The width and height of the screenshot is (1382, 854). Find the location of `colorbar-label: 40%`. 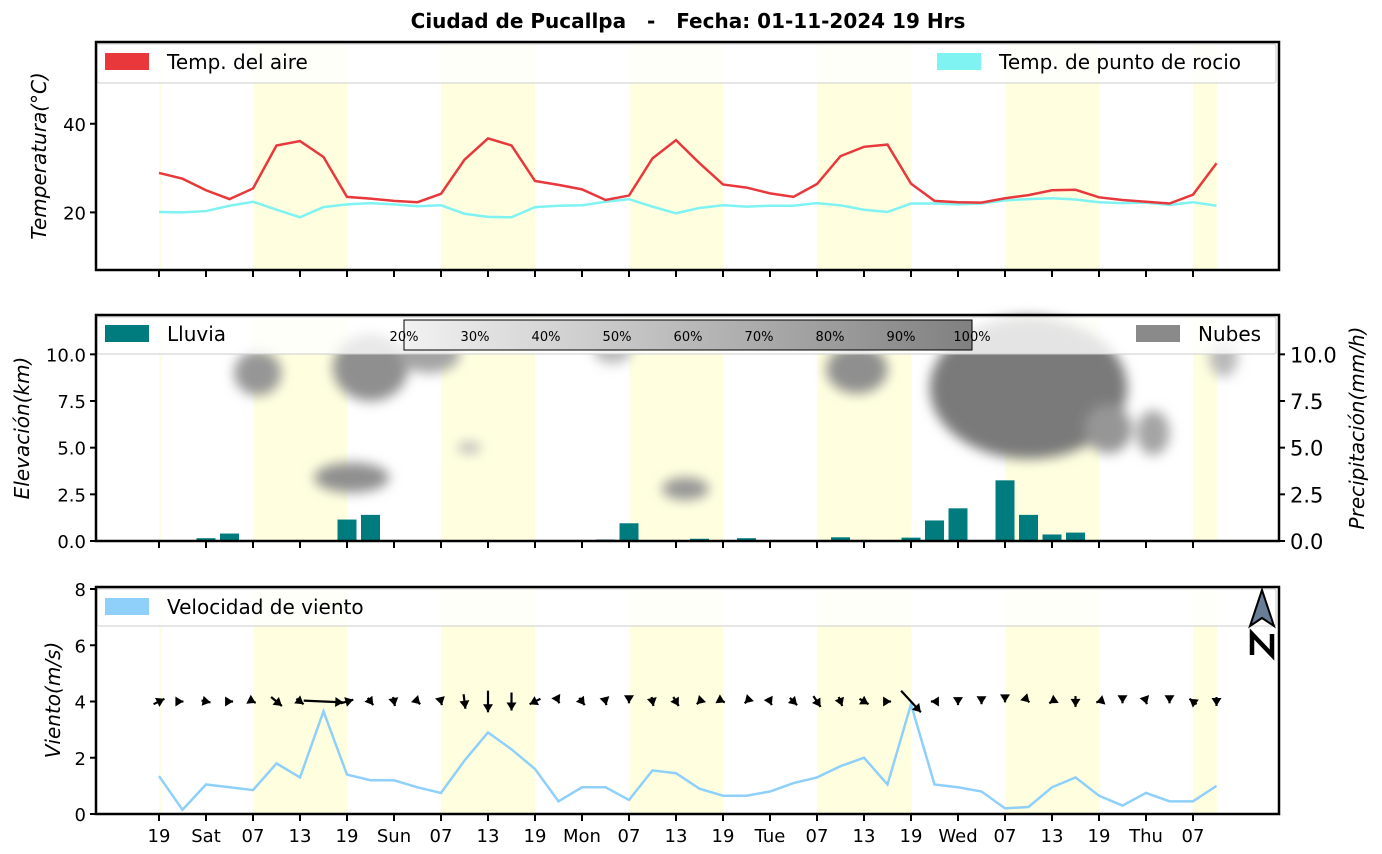

colorbar-label: 40% is located at coordinates (546, 337).